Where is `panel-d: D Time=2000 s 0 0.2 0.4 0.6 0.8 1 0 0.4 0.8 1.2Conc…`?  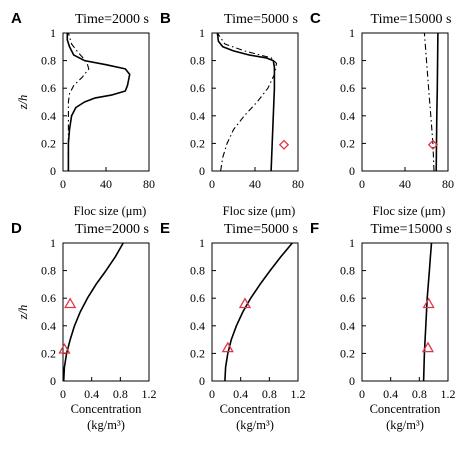
panel-d: D Time=2000 s 0 0.2 0.4 0.6 0.8 1 0 0.4 0.8 1.2Conc… is located at coordinates (84, 326).